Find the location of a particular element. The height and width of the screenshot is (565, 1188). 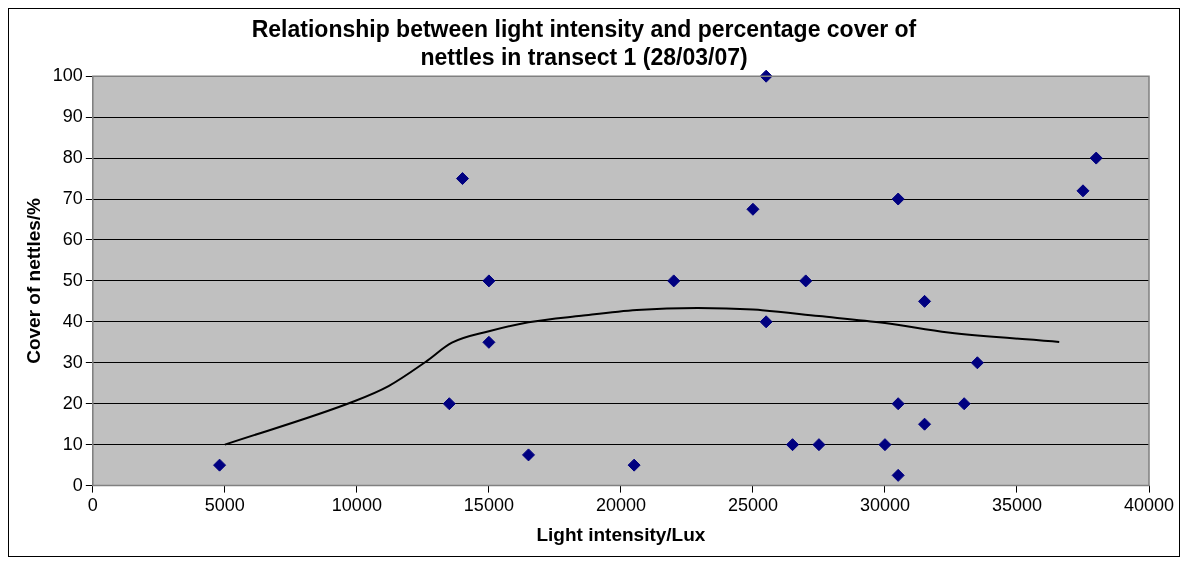

y-tick-label: 10 is located at coordinates (72, 443).